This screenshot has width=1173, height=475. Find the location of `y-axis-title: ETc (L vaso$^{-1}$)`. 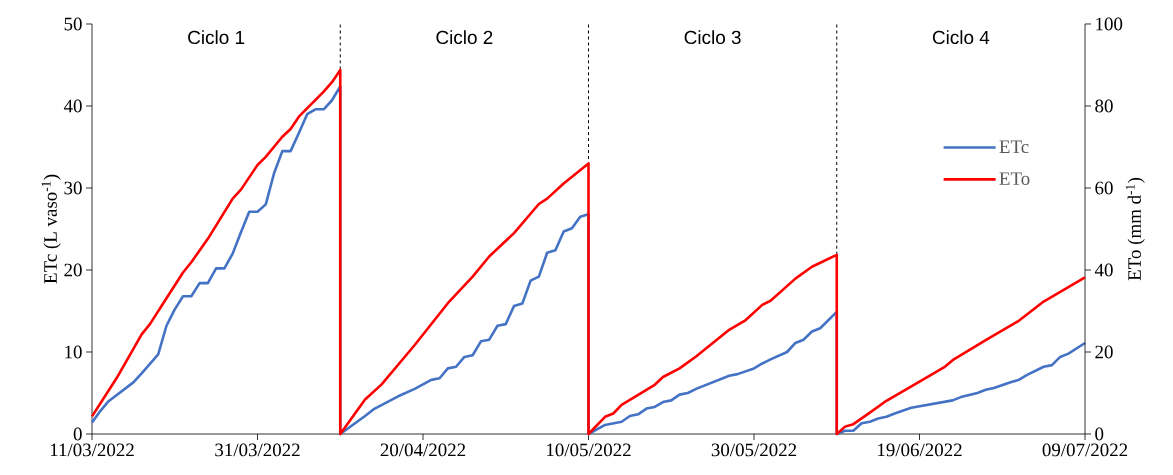

y-axis-title: ETc (L vaso$^{-1}$) is located at coordinates (51, 229).